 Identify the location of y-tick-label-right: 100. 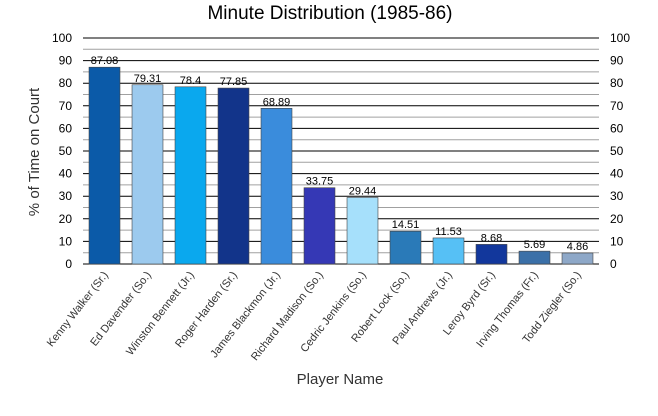
(620, 38).